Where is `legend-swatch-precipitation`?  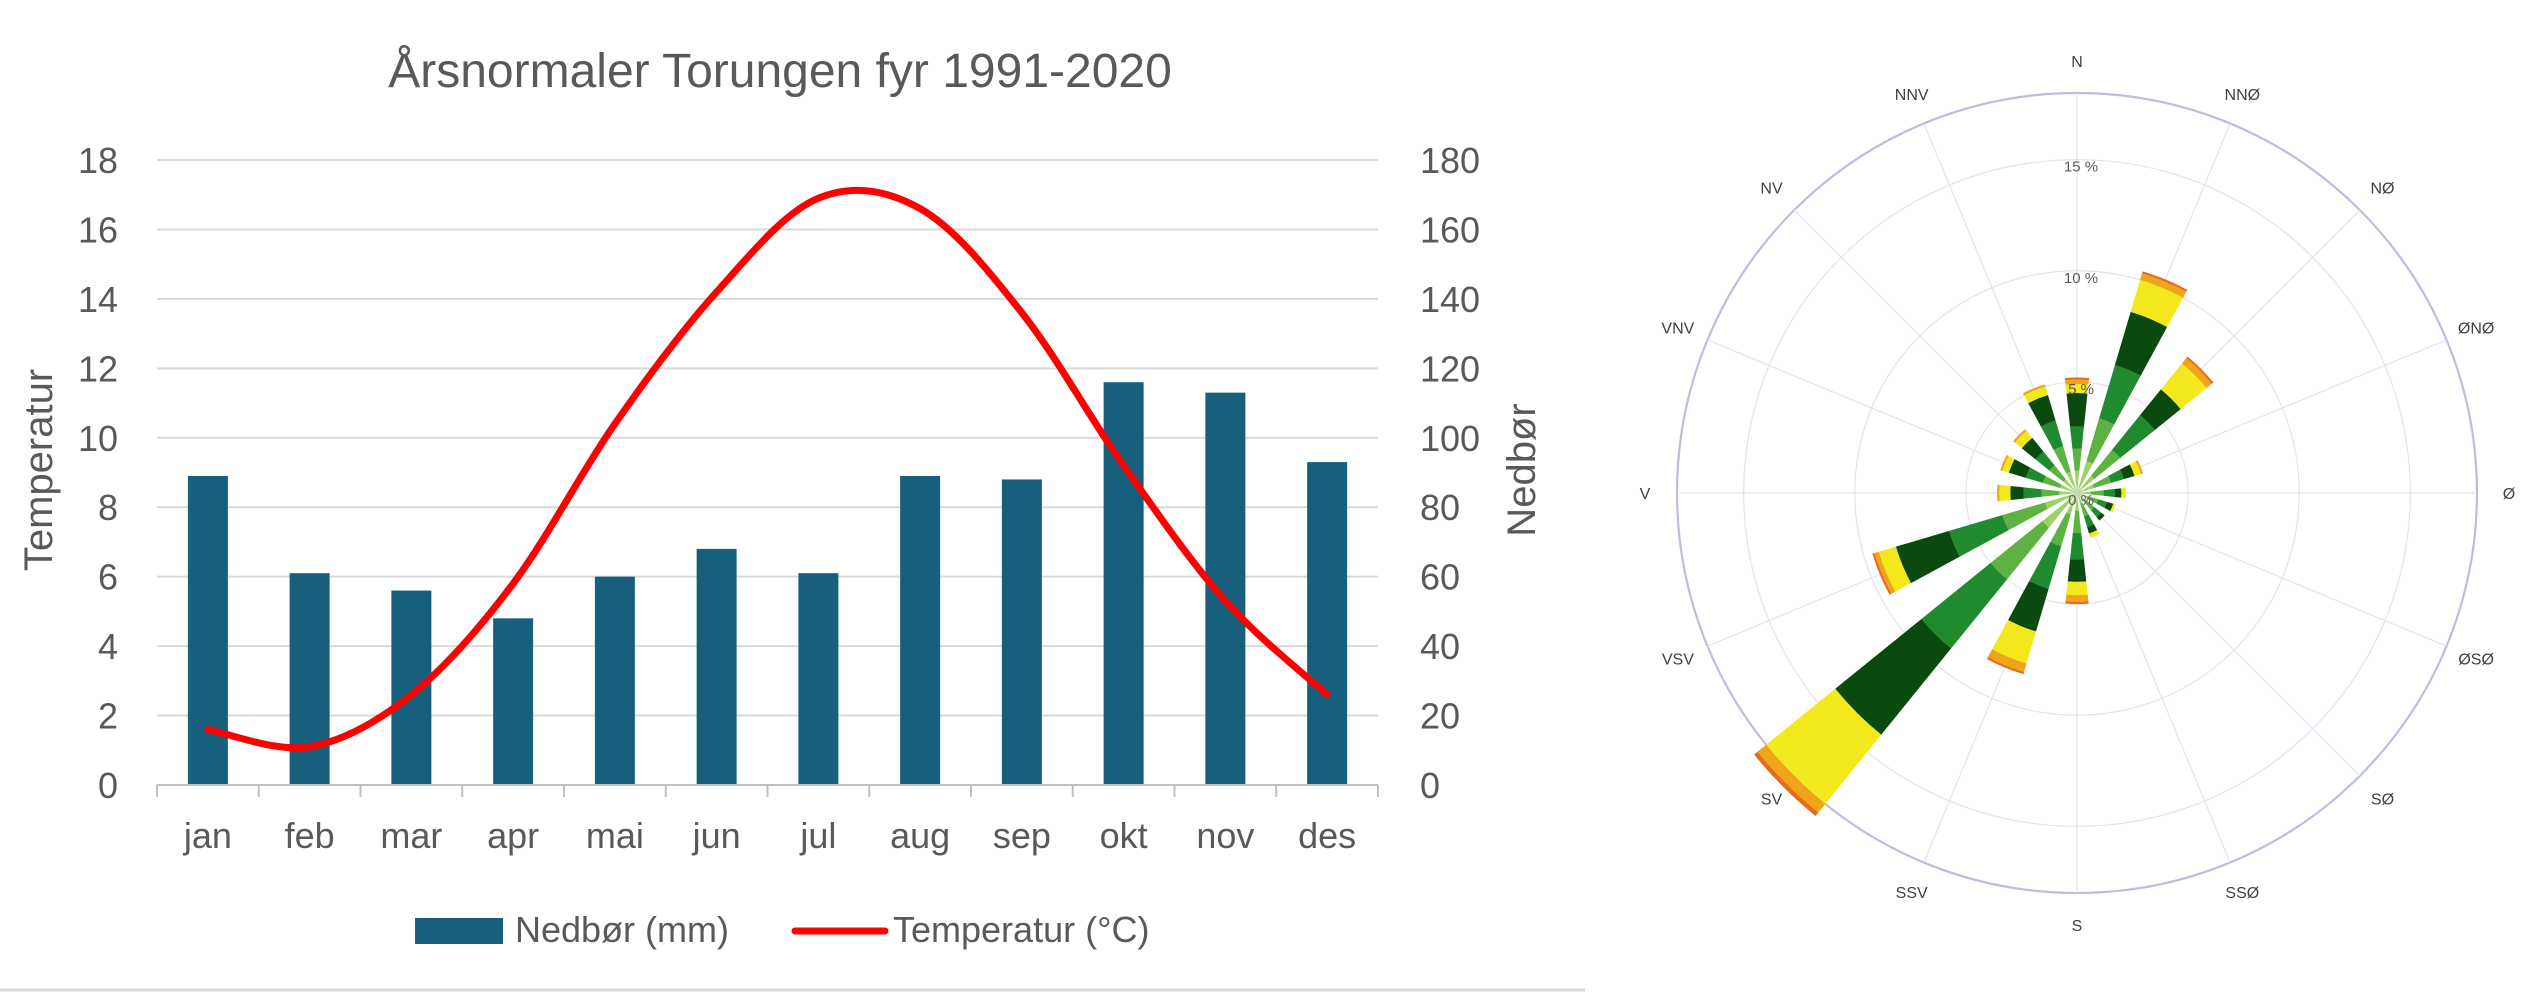
legend-swatch-precipitation is located at coordinates (459, 931).